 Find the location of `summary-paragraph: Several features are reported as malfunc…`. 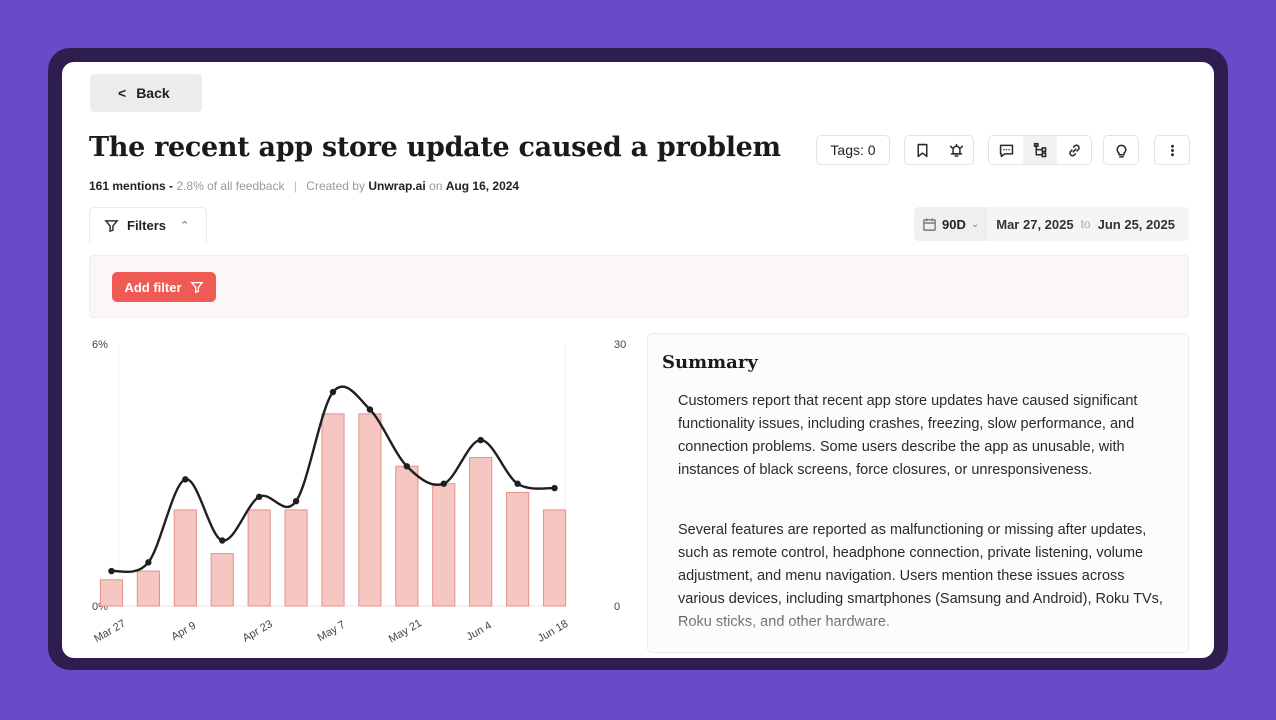

summary-paragraph: Several features are reported as malfunc… is located at coordinates (920, 576).